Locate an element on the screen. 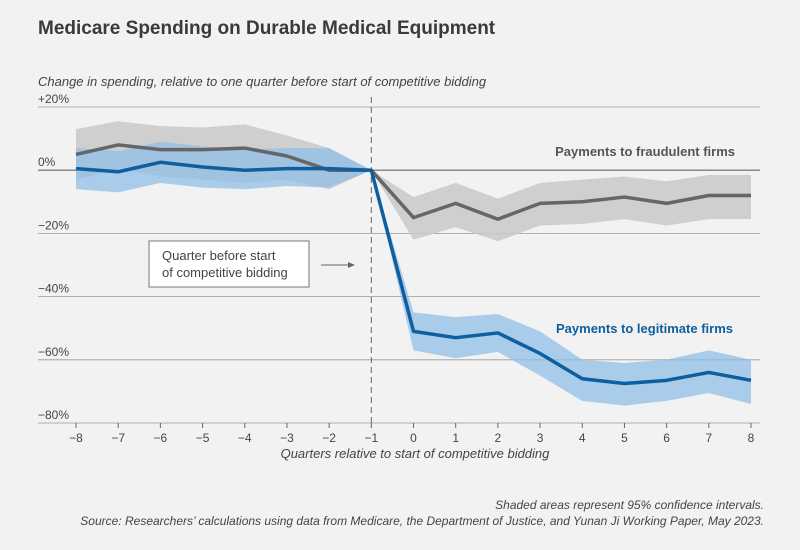 The image size is (800, 550). callout-arrowhead is located at coordinates (351, 265).